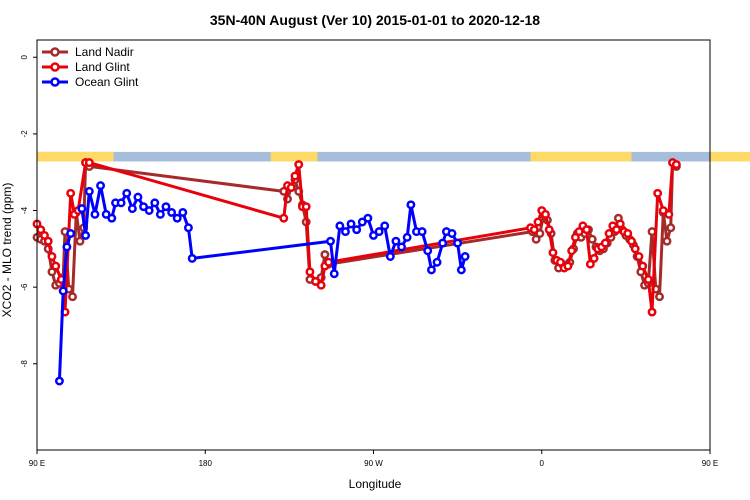  I want to click on legend-item: Land Nadir, so click(88, 52).